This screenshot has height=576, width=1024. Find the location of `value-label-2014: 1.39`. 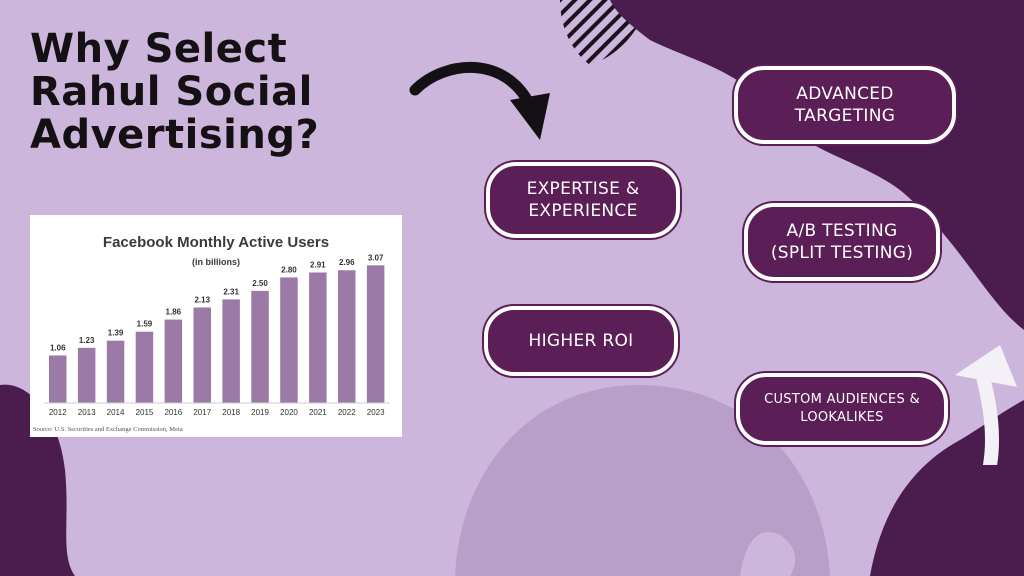

value-label-2014: 1.39 is located at coordinates (116, 333).